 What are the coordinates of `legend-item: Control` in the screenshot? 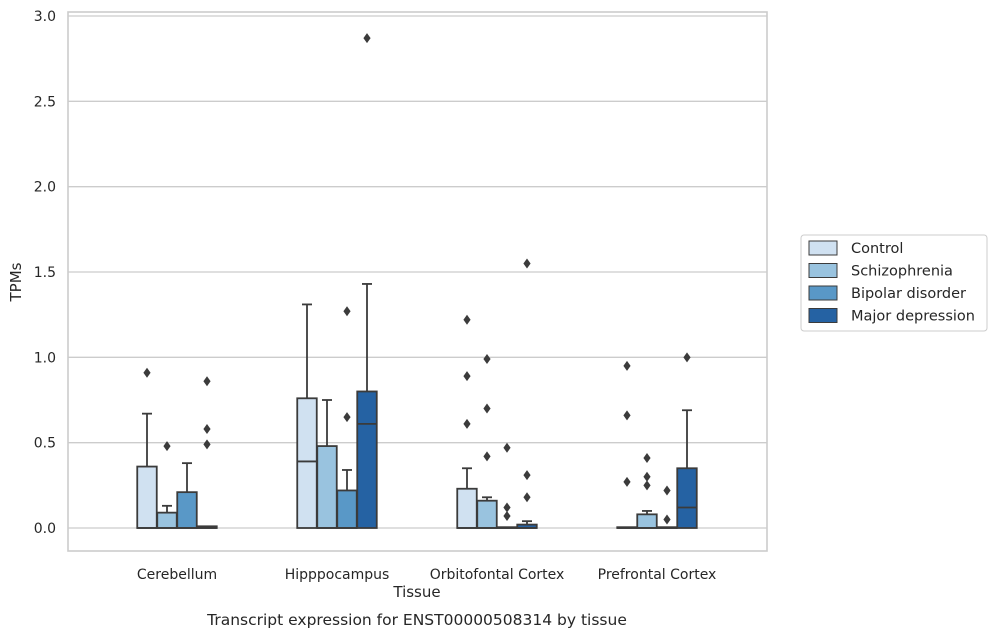 It's located at (855, 248).